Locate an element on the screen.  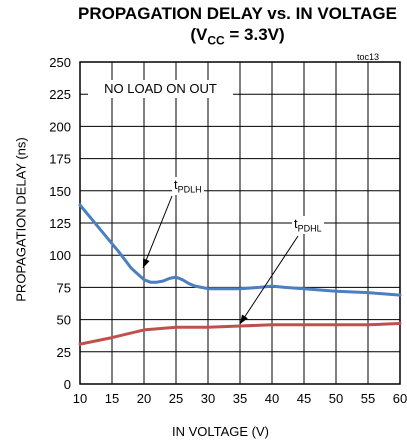
no-load-annotation: NO LOAD ON OUT is located at coordinates (160, 89).